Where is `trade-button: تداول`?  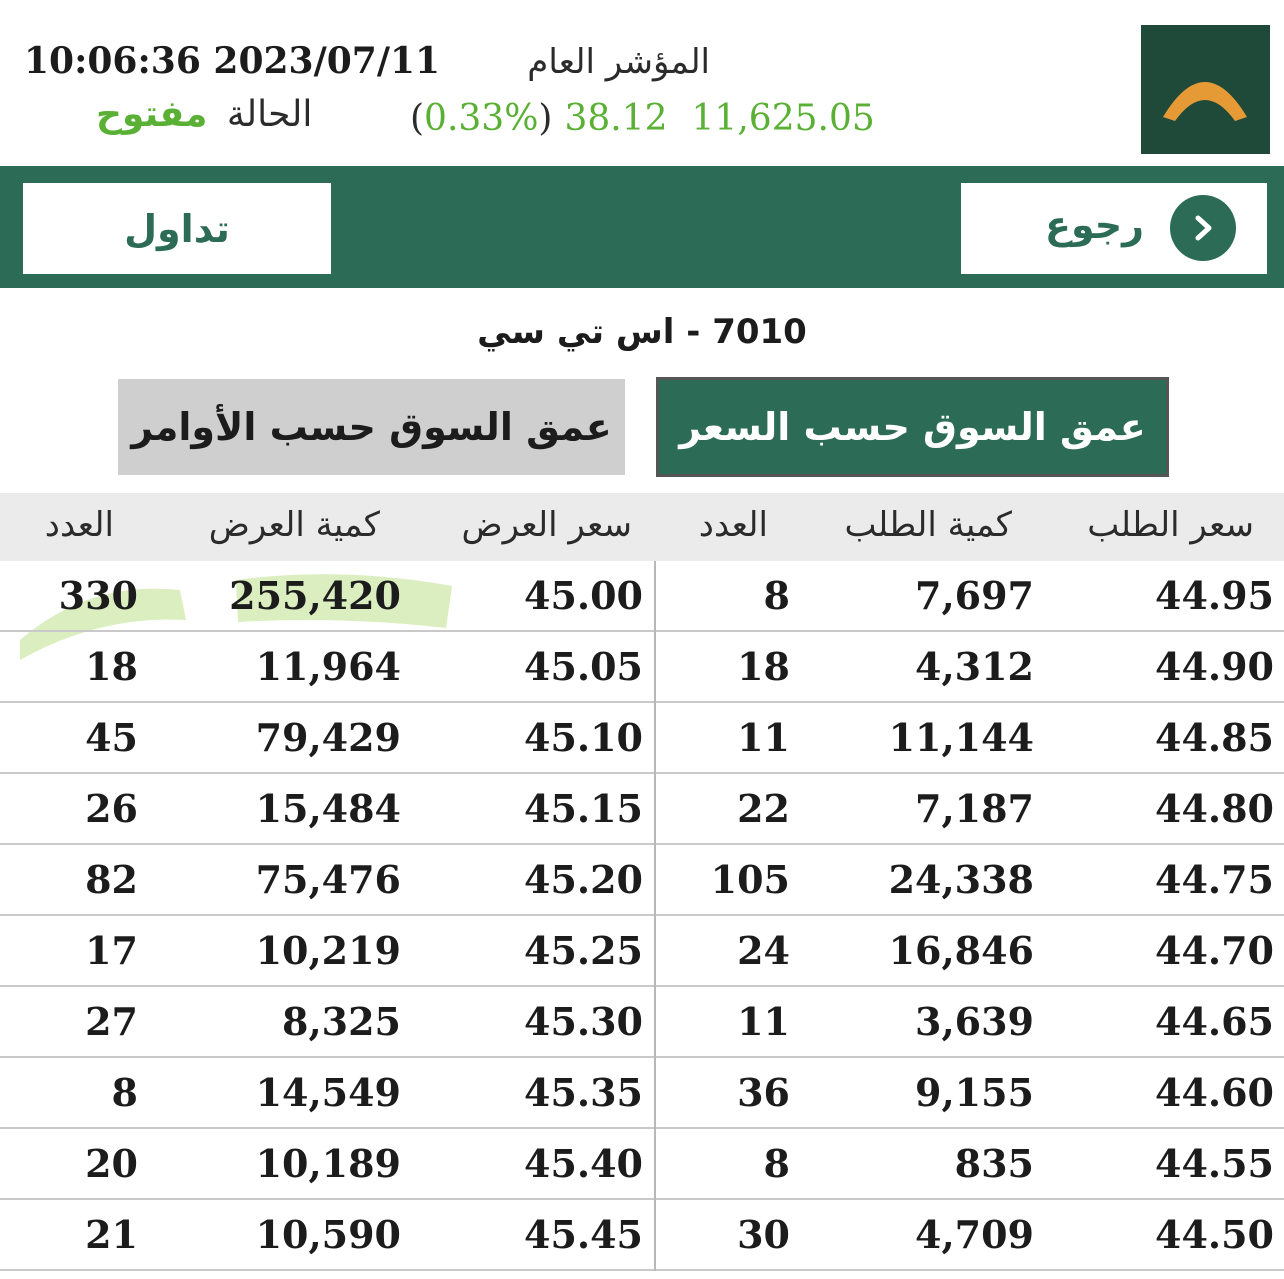 trade-button: تداول is located at coordinates (177, 228).